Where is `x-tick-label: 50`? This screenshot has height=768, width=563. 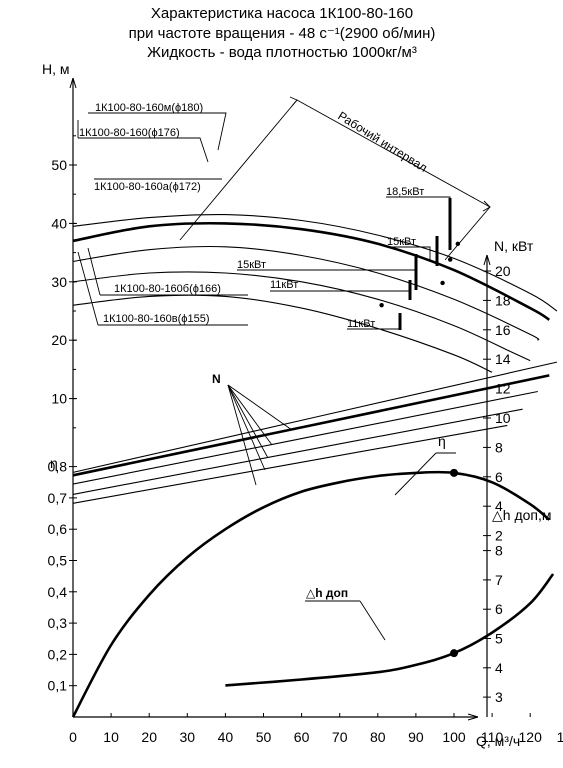
x-tick-label: 50 is located at coordinates (264, 737).